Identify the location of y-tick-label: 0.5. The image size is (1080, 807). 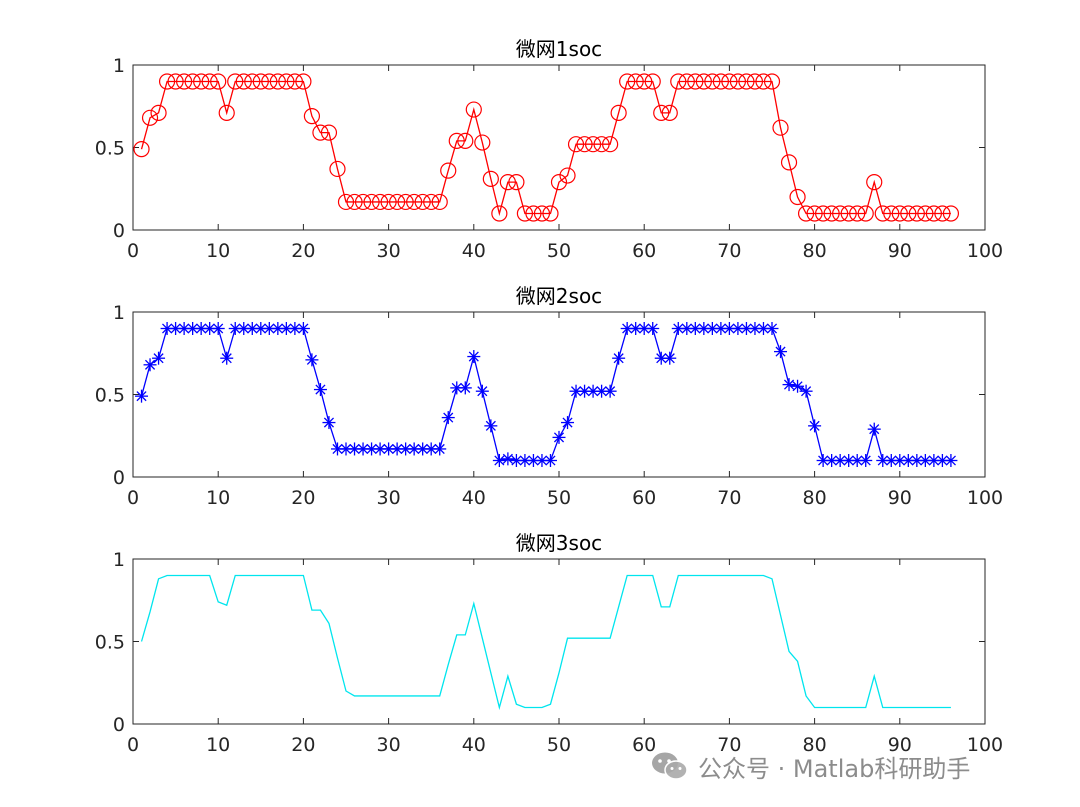
(110, 396).